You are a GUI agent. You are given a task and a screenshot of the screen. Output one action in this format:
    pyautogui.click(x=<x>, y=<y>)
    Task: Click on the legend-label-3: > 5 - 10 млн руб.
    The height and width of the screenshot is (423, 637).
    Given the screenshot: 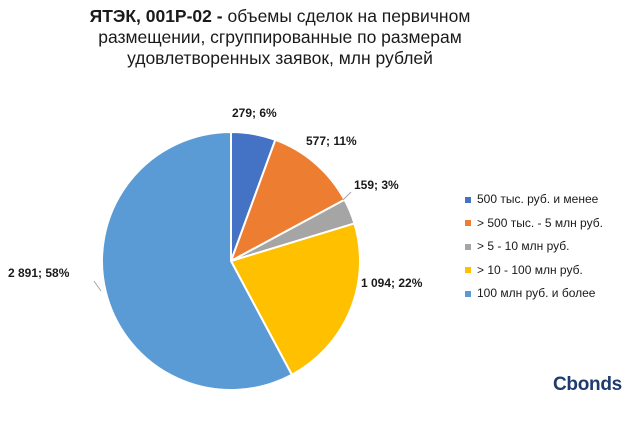 What is the action you would take?
    pyautogui.click(x=523, y=246)
    